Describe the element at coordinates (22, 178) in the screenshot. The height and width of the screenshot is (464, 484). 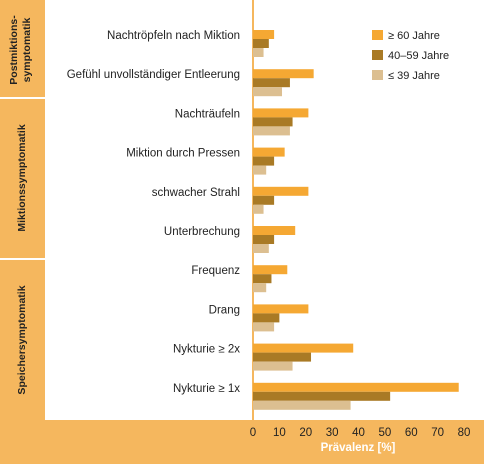
I see `group-label: Miktionssymptomatik` at that location.